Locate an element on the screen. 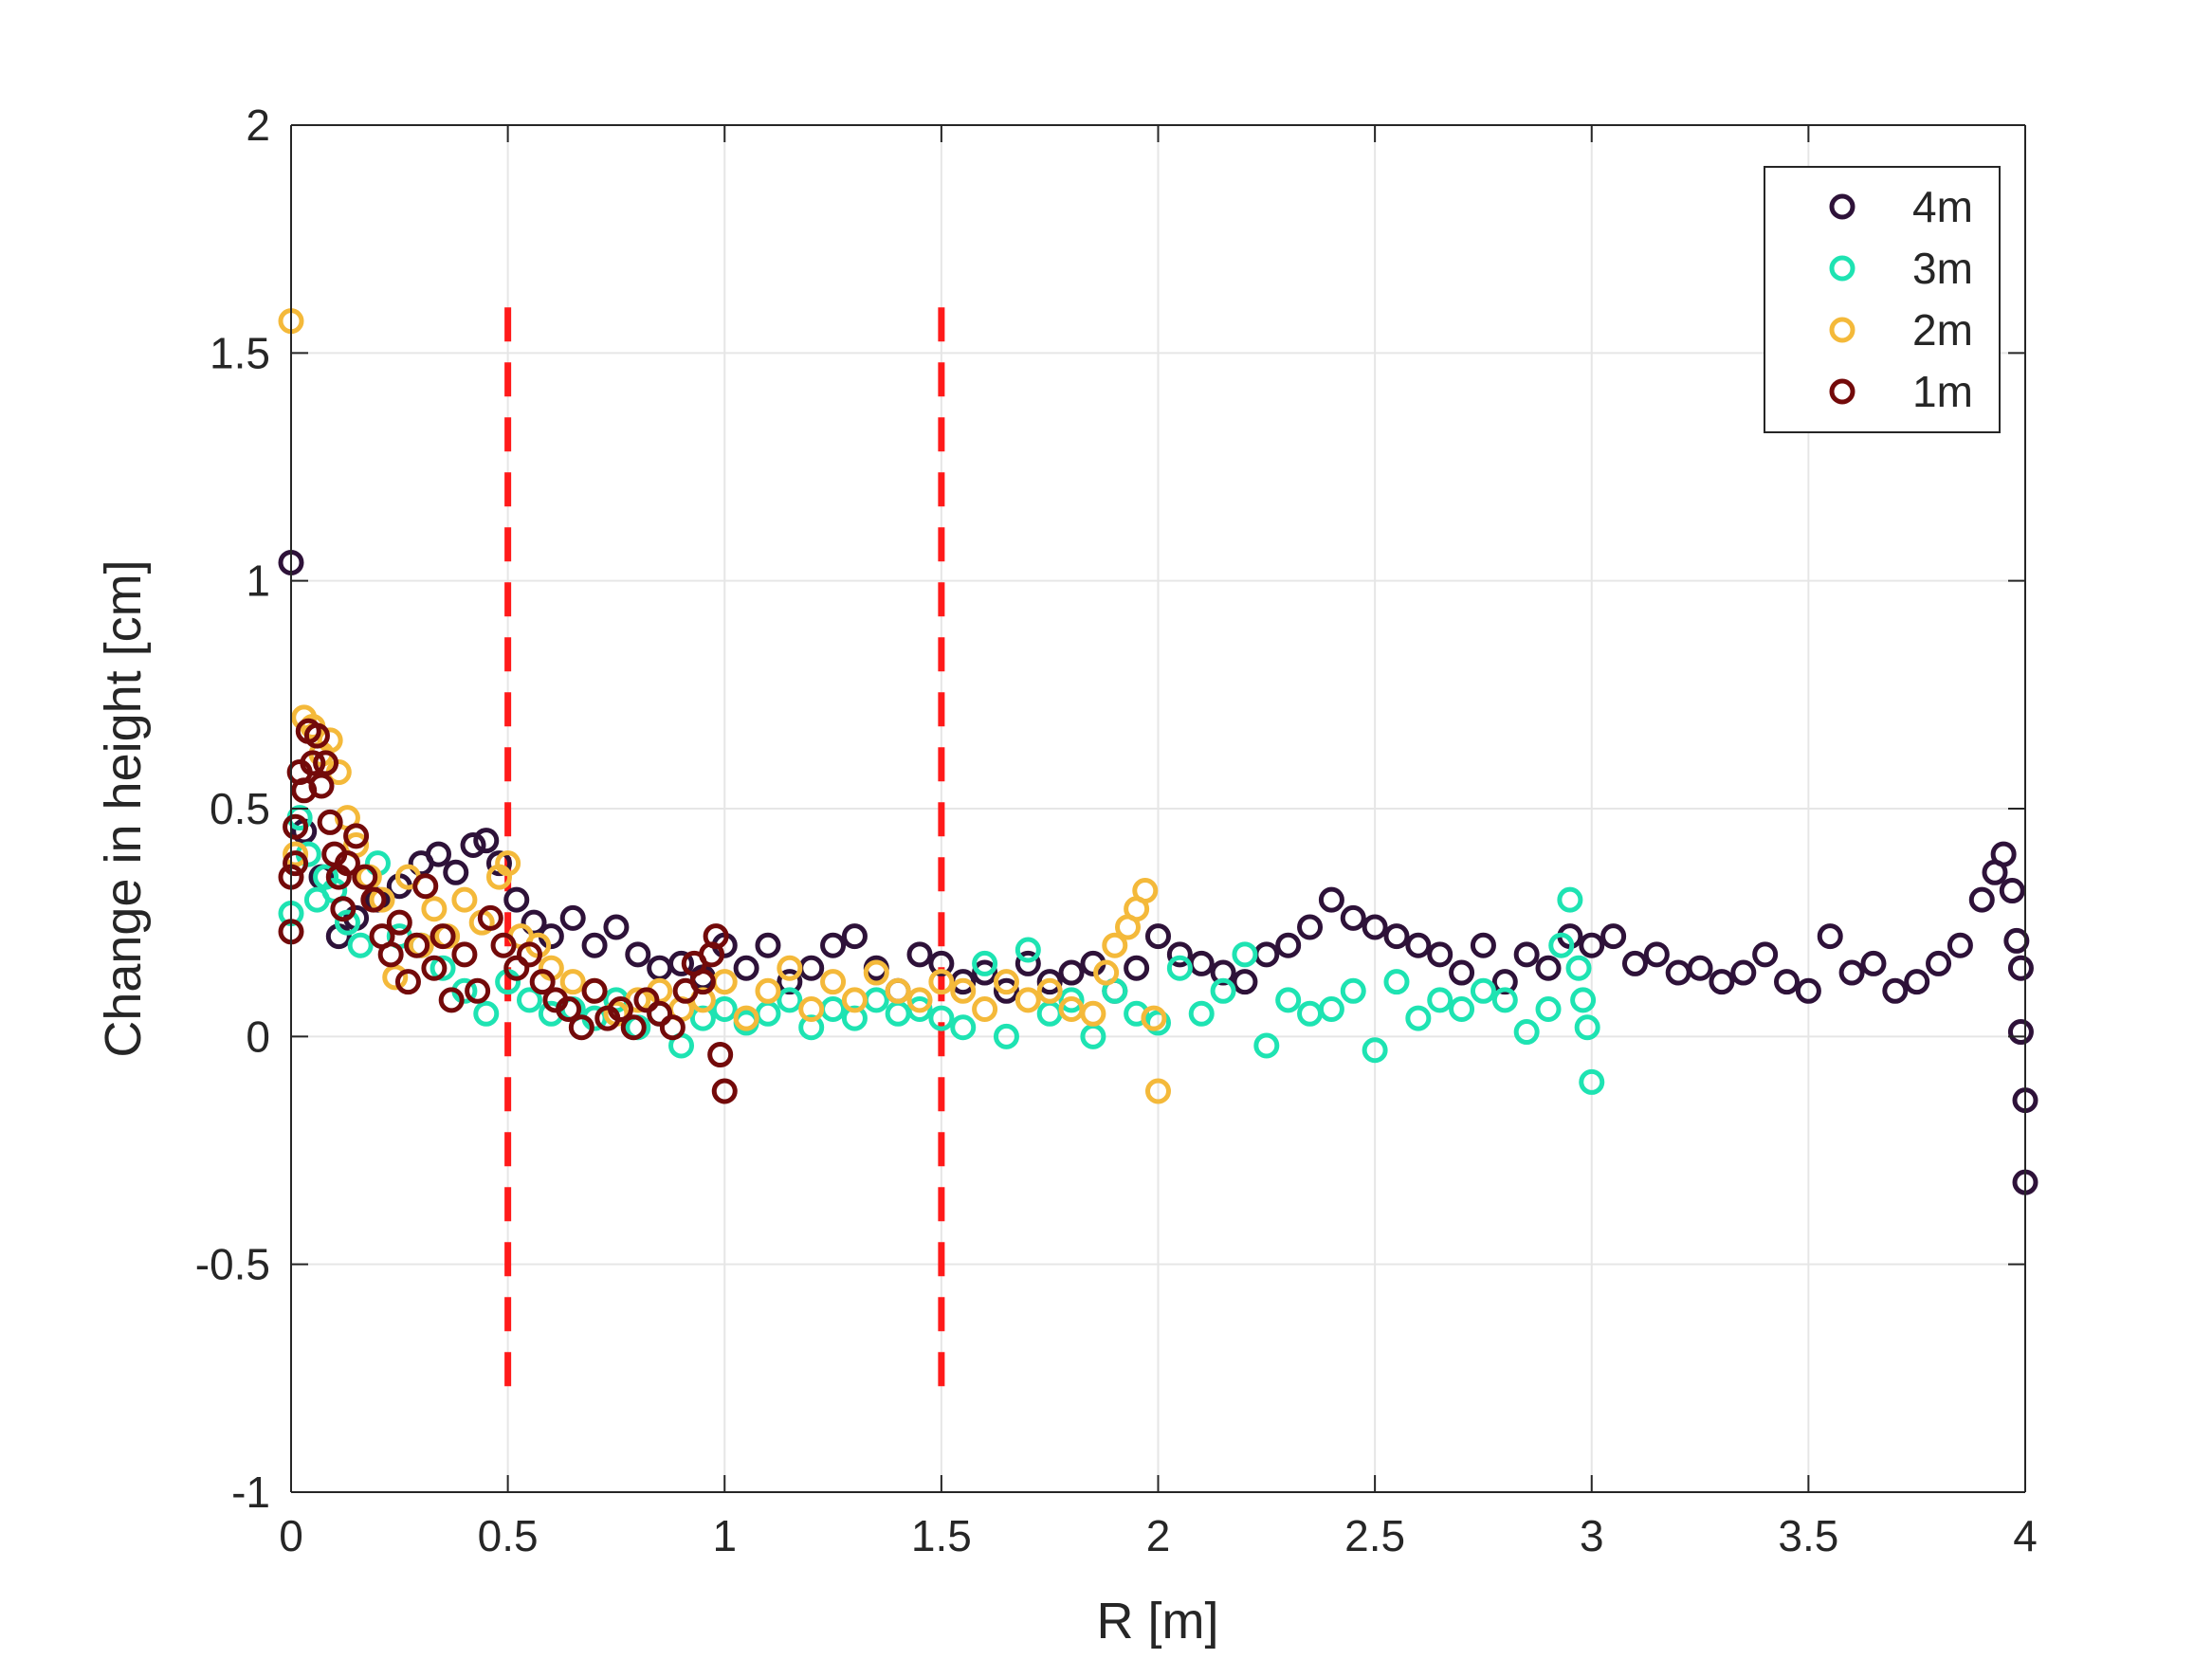 This screenshot has width=2212, height=1659. x-tick-label: 2 is located at coordinates (1158, 1535).